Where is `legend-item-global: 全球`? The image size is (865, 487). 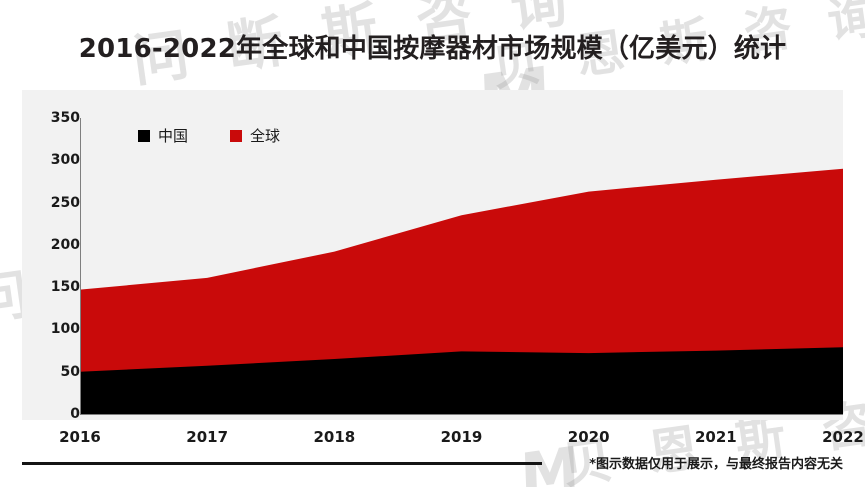 legend-item-global: 全球 is located at coordinates (255, 135).